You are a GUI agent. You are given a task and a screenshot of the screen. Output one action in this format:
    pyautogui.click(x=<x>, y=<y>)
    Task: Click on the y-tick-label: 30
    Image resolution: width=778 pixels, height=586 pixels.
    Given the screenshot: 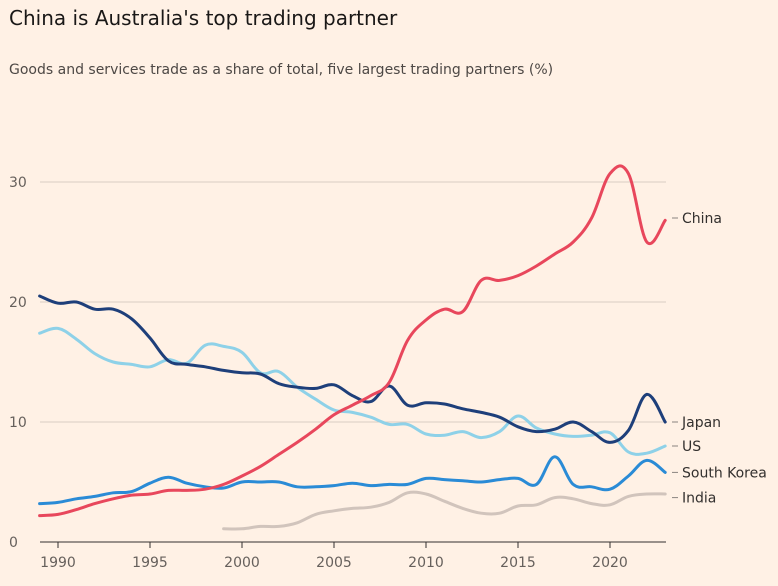 What is the action you would take?
    pyautogui.click(x=18, y=183)
    